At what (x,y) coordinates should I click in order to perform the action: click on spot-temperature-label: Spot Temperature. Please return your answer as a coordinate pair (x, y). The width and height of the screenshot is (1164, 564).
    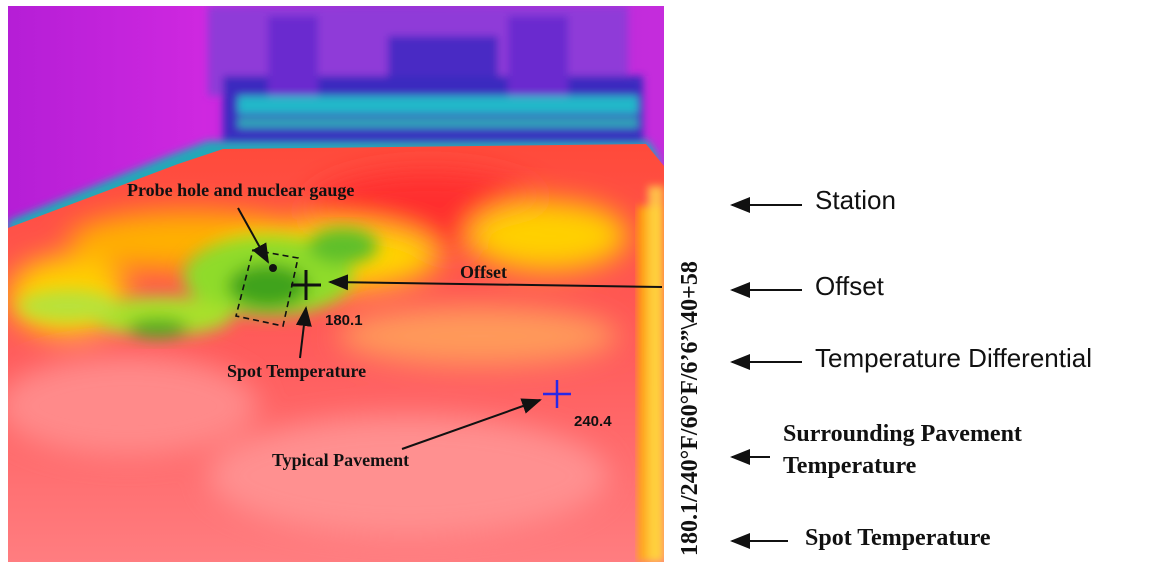
    Looking at the image, I should click on (297, 371).